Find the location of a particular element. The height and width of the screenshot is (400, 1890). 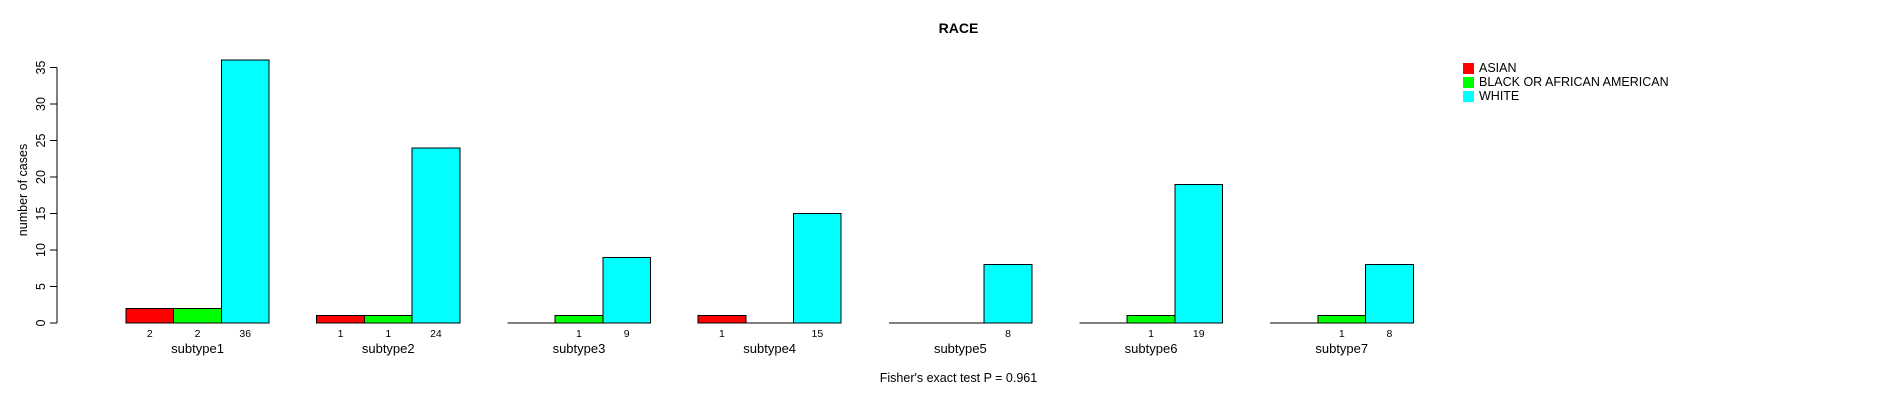

chart-title: RACE is located at coordinates (958, 28).